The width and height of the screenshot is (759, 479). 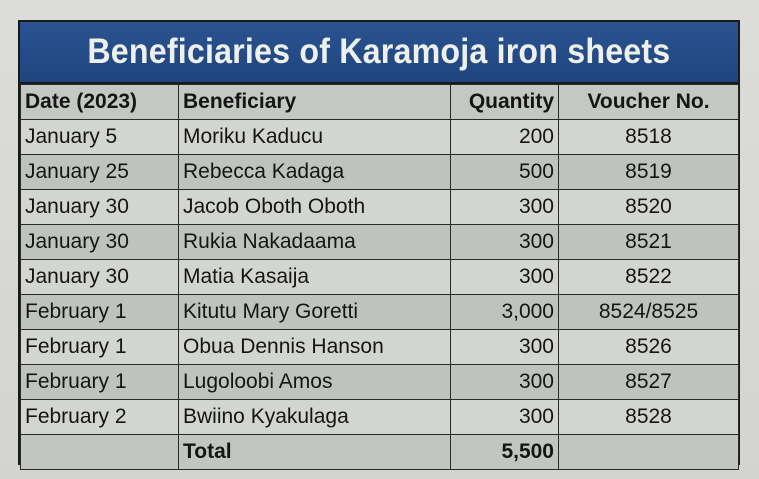 What do you see at coordinates (504, 312) in the screenshot?
I see `cell-quantity: 3,000` at bounding box center [504, 312].